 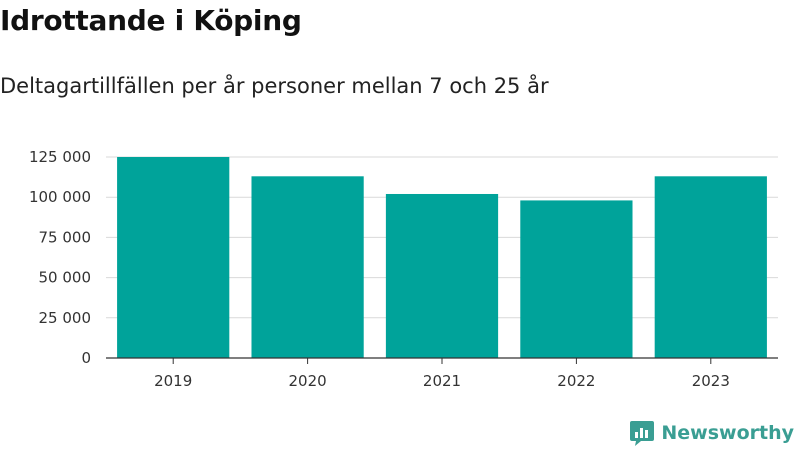 What do you see at coordinates (642, 433) in the screenshot?
I see `newsworthy-logo-icon` at bounding box center [642, 433].